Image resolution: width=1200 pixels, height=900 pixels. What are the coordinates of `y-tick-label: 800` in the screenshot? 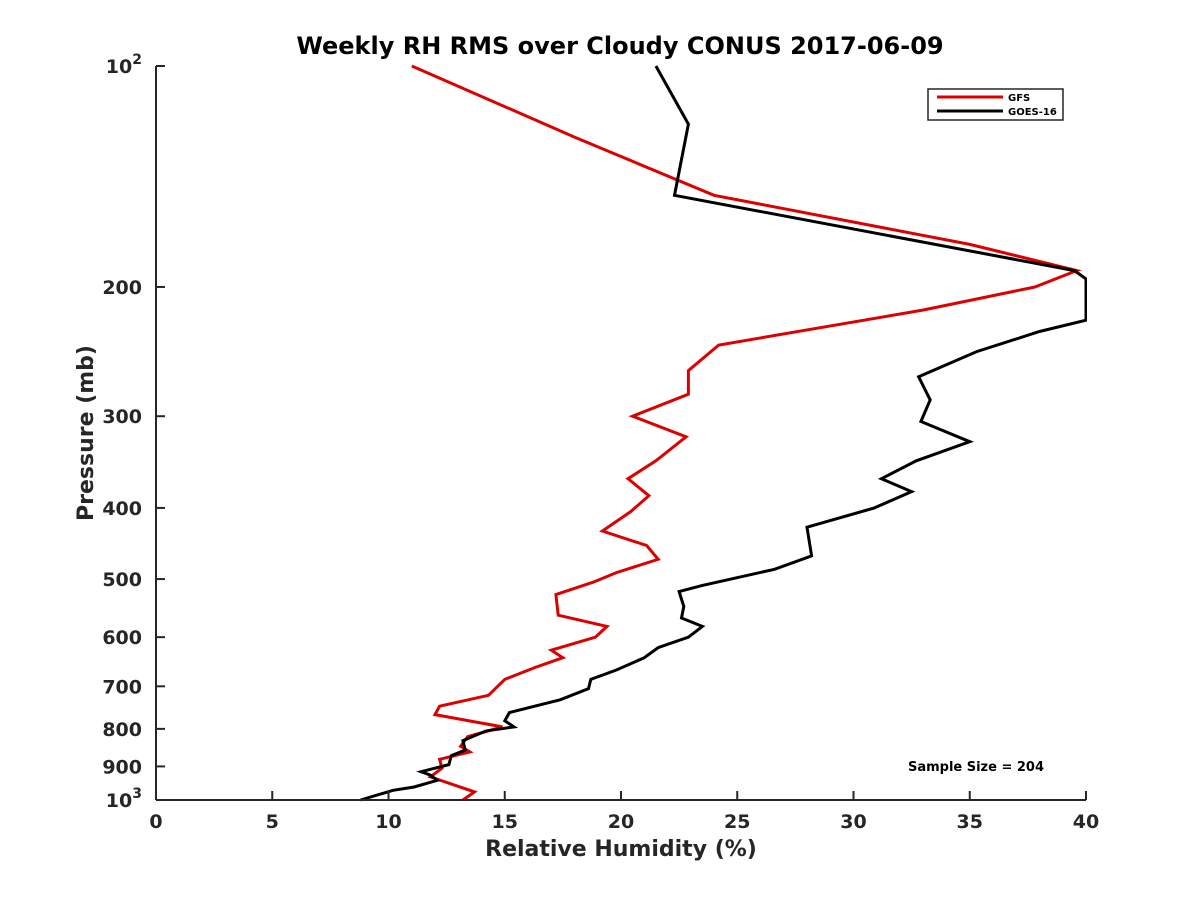 It's located at (122, 730).